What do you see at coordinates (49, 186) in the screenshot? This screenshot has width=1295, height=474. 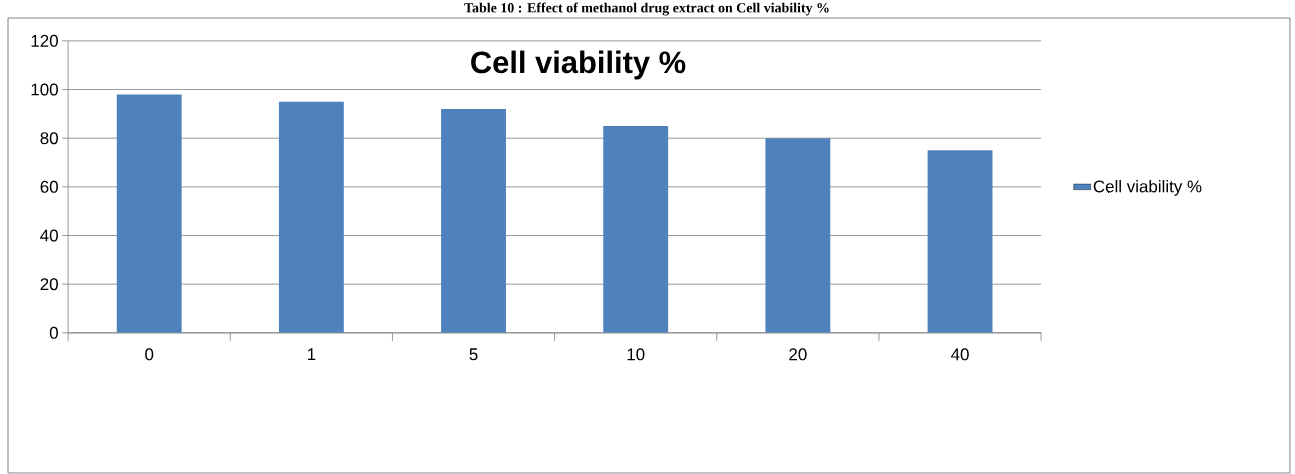 I see `y-tick-label: 60` at bounding box center [49, 186].